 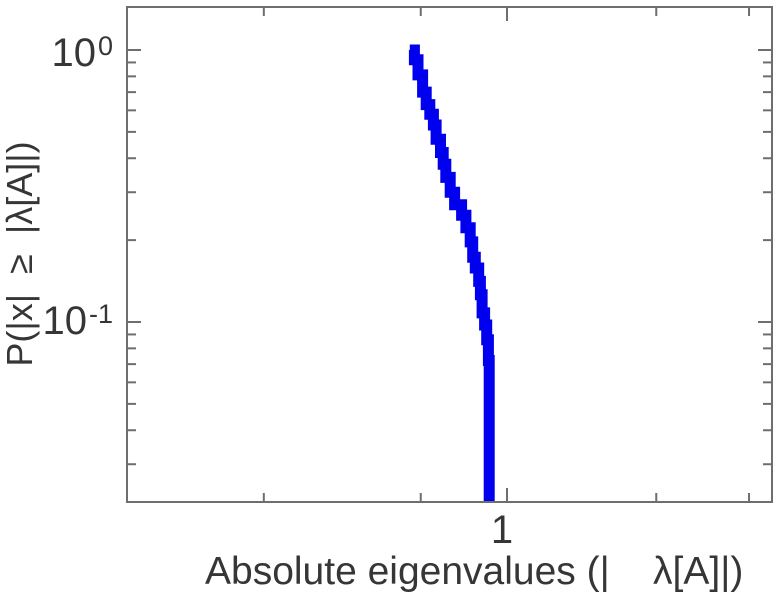 What do you see at coordinates (105, 46) in the screenshot?
I see `y-tick-exponent: 0` at bounding box center [105, 46].